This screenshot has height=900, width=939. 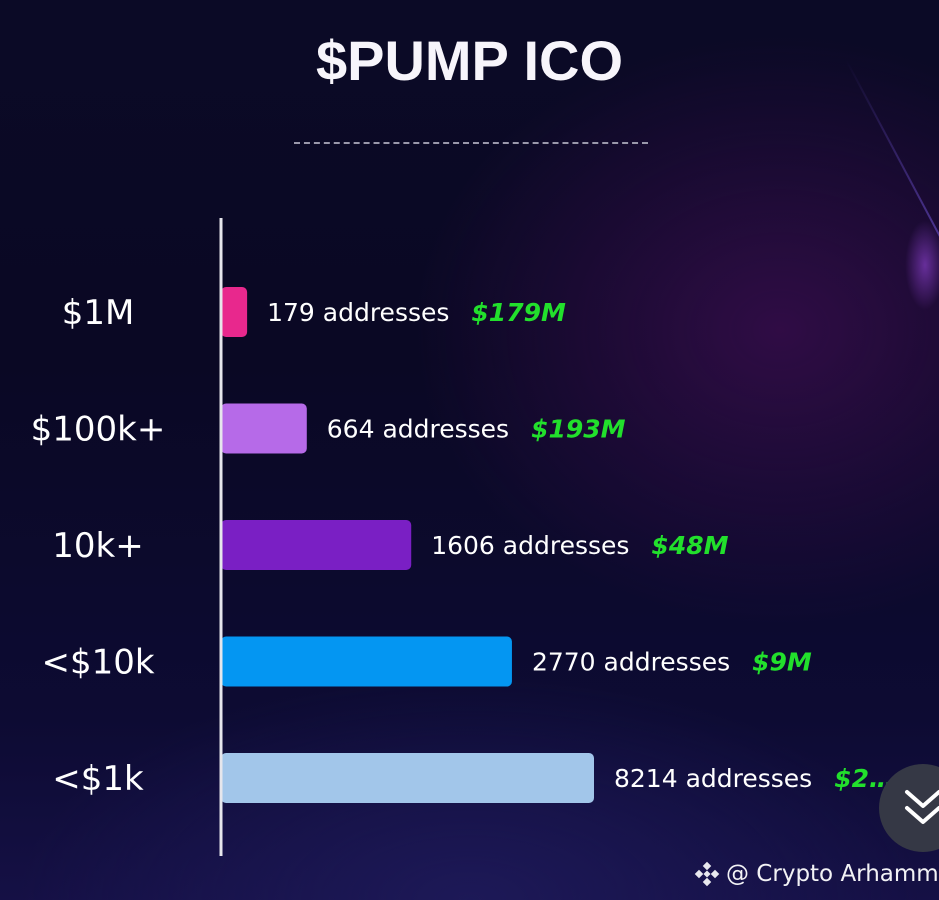 I want to click on binance-diamond-icon, so click(x=707, y=874).